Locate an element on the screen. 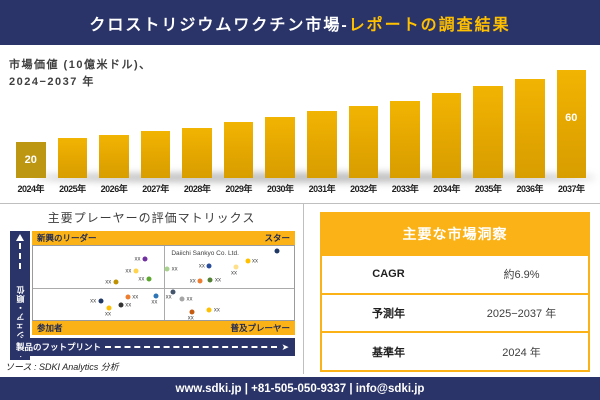 The image size is (600, 400). bar-column: 20 2024年 is located at coordinates (31, 121).